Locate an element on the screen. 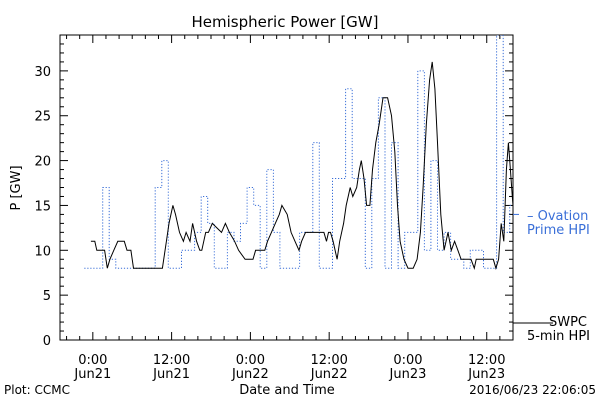  y-tick-label: 25 is located at coordinates (42, 117).